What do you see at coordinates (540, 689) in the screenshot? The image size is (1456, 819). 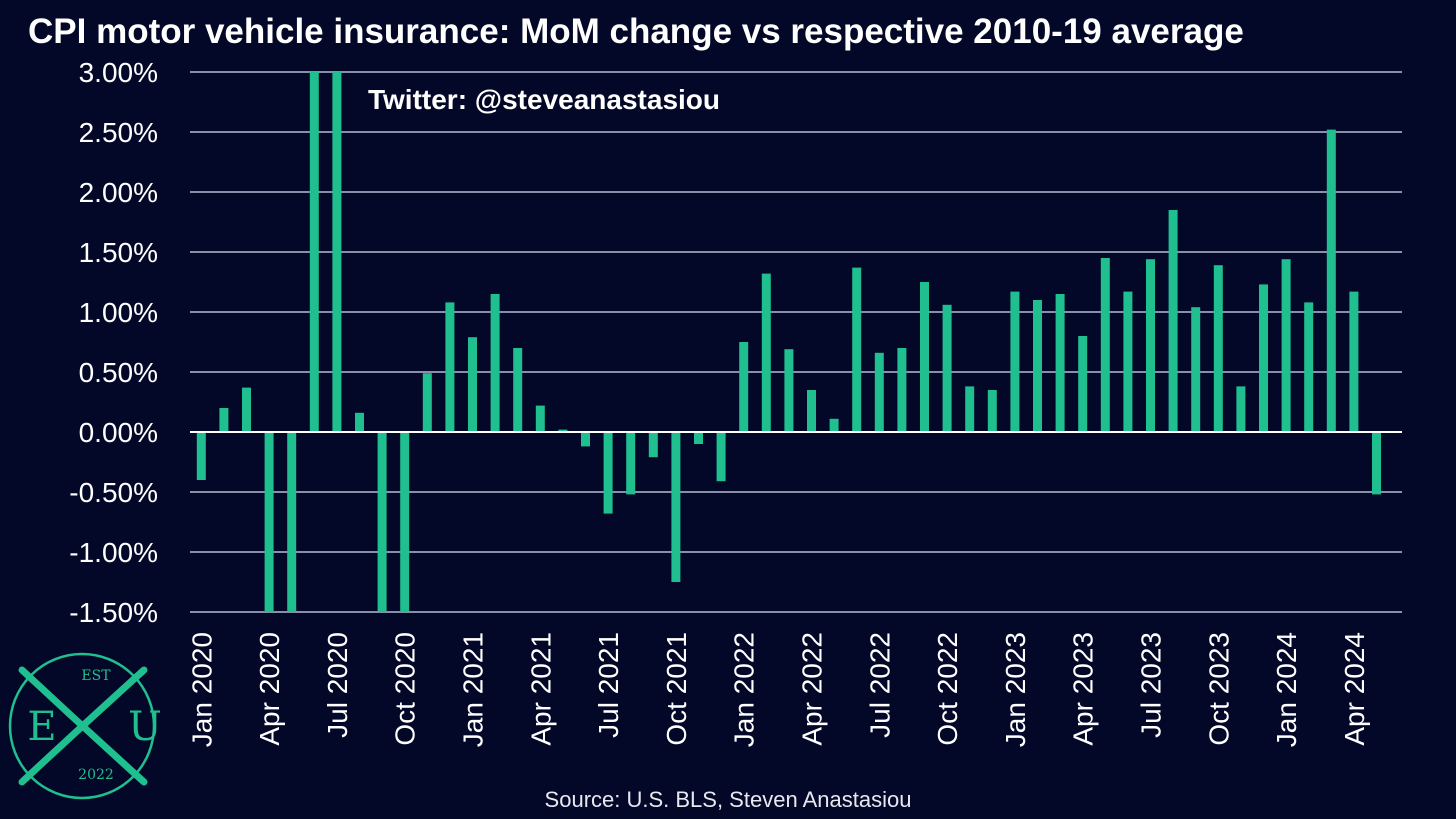 I see `x-tick-label: Apr 2021` at bounding box center [540, 689].